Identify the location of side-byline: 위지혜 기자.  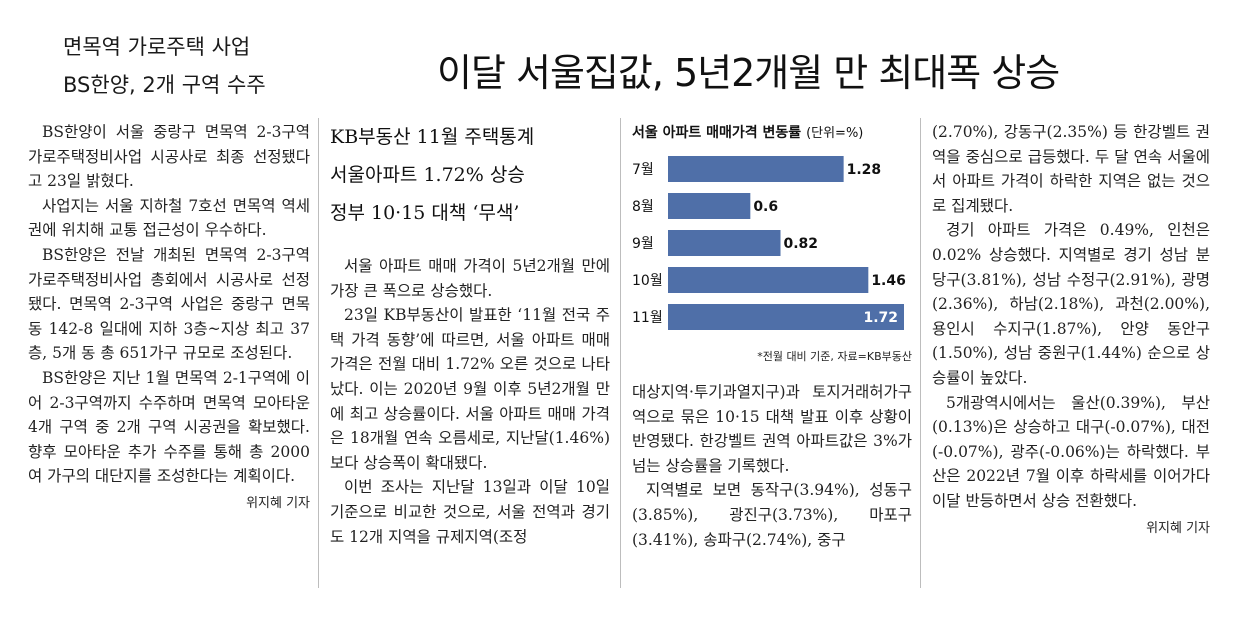
(278, 503).